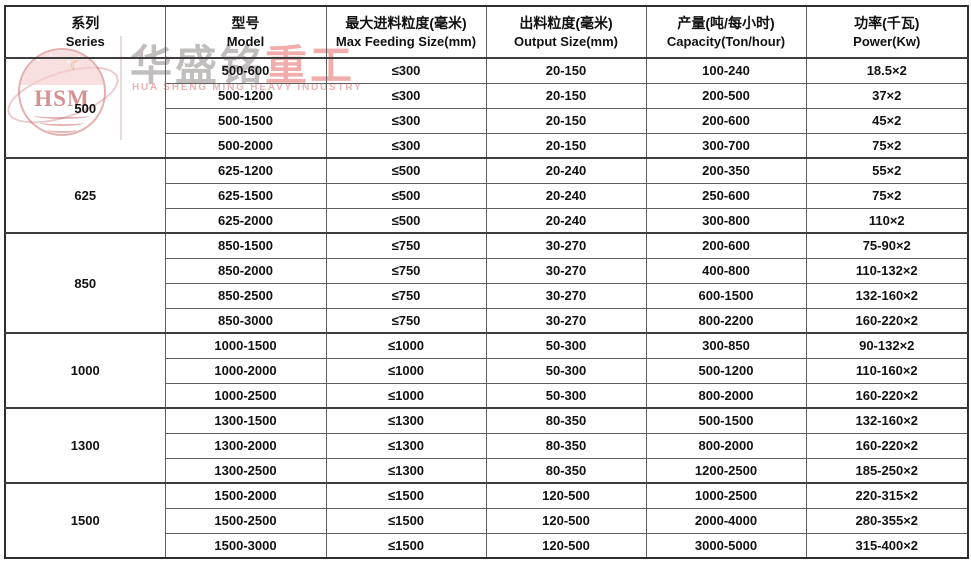  I want to click on cell-model: 850-3000, so click(245, 320).